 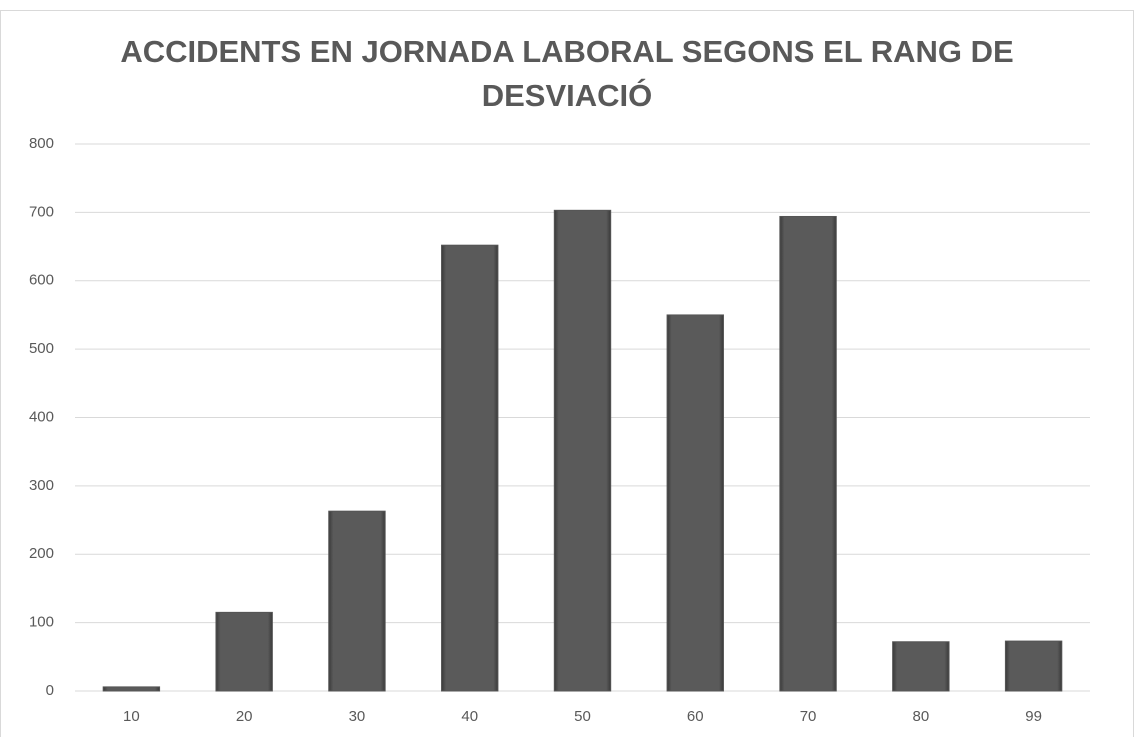 What do you see at coordinates (41, 348) in the screenshot?
I see `y-tick-label: 500` at bounding box center [41, 348].